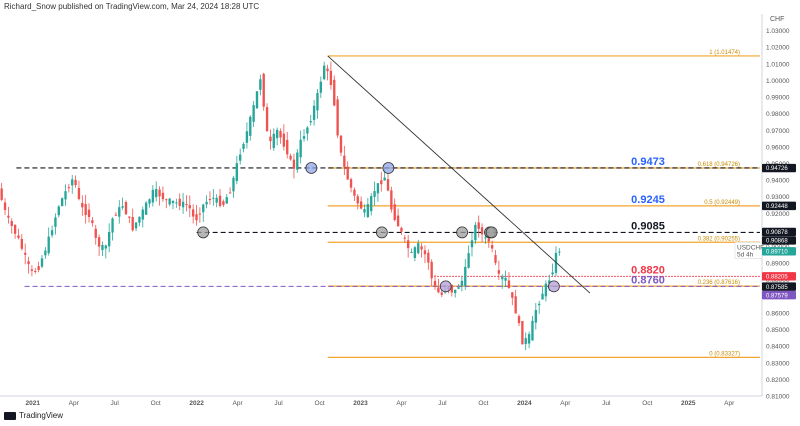  I want to click on price-tag-label: 0.89710, so click(777, 253).